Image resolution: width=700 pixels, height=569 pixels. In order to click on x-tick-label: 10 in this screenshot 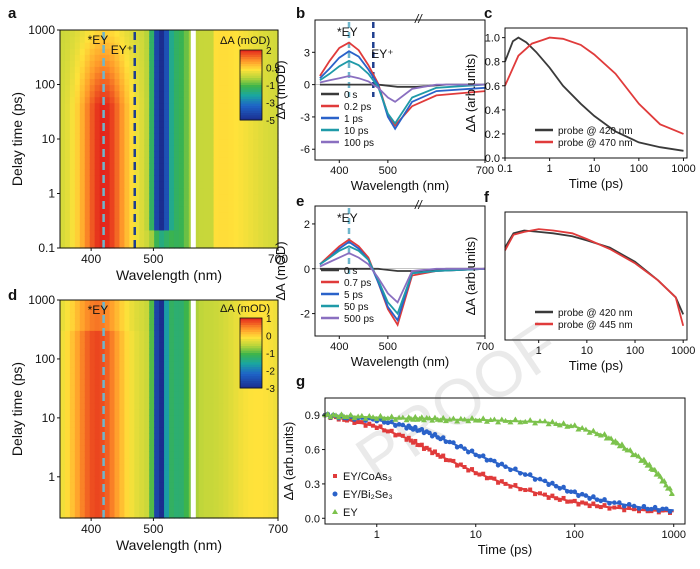, I will do `click(594, 169)`.